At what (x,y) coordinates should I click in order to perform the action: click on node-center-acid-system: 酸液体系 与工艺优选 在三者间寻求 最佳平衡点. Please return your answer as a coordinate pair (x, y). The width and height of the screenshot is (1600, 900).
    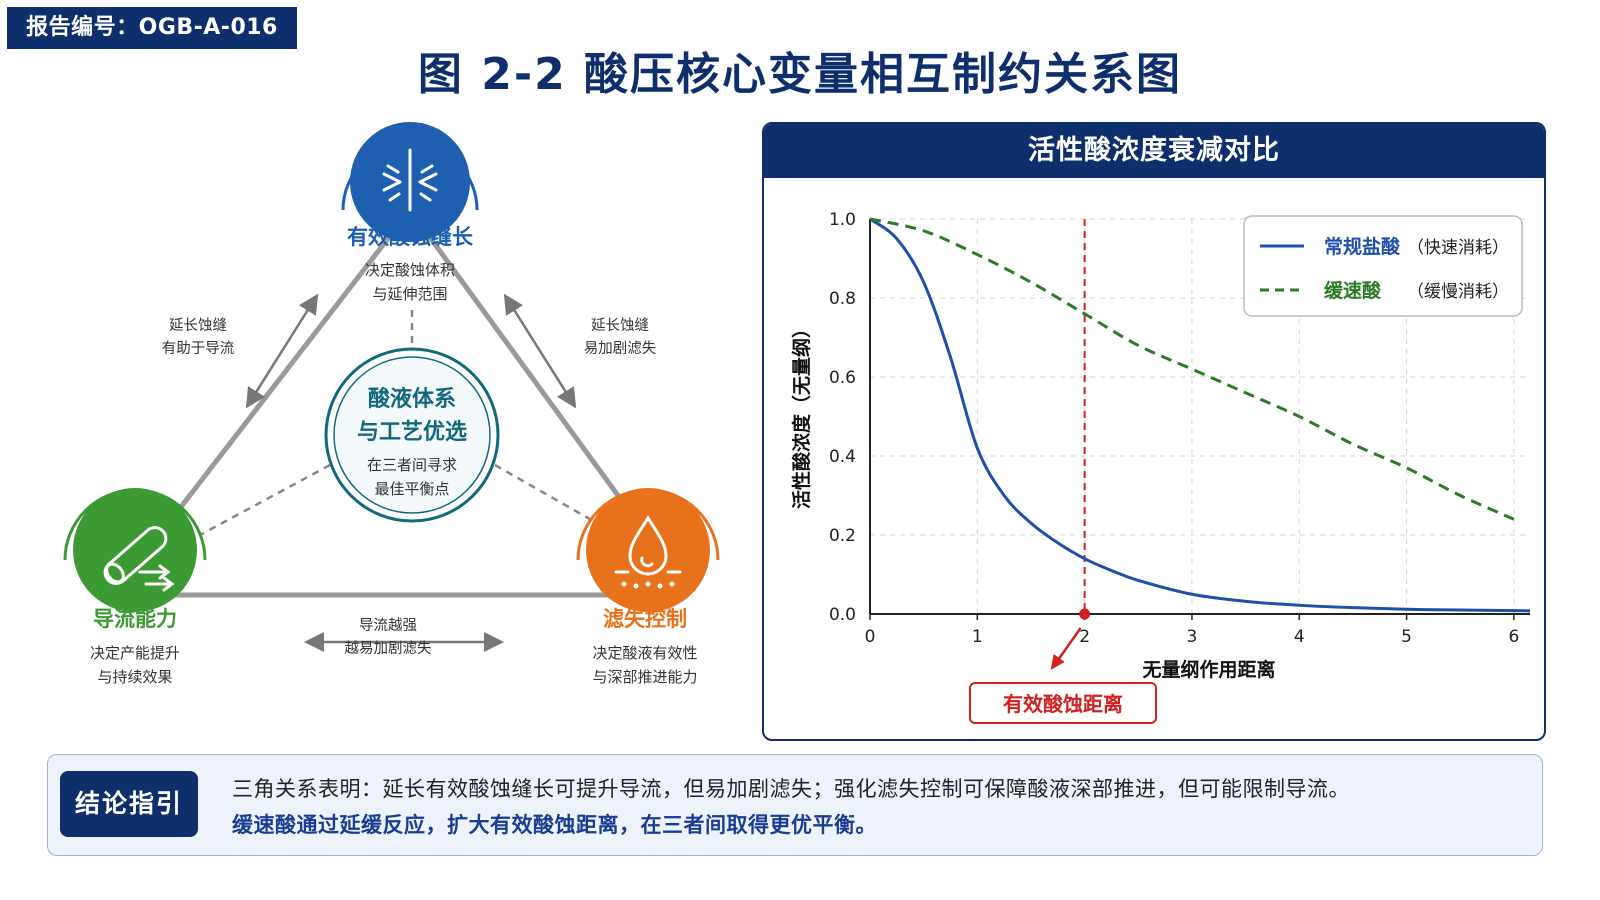
    Looking at the image, I should click on (412, 435).